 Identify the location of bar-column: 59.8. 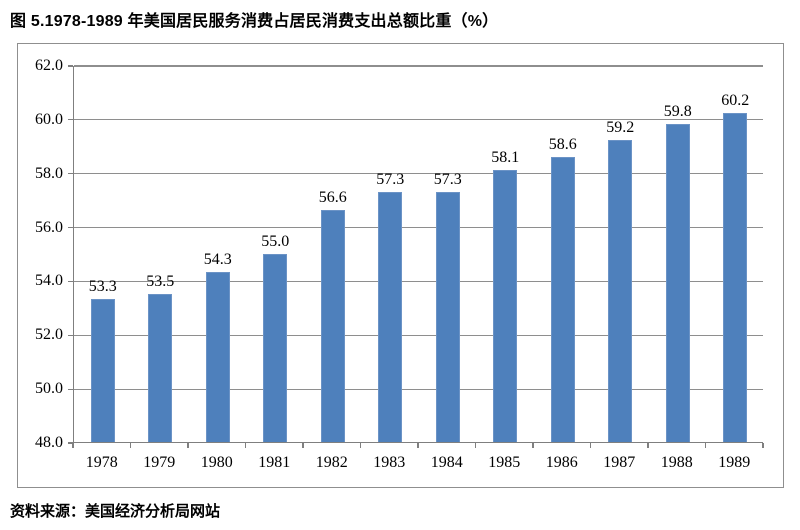
(678, 254).